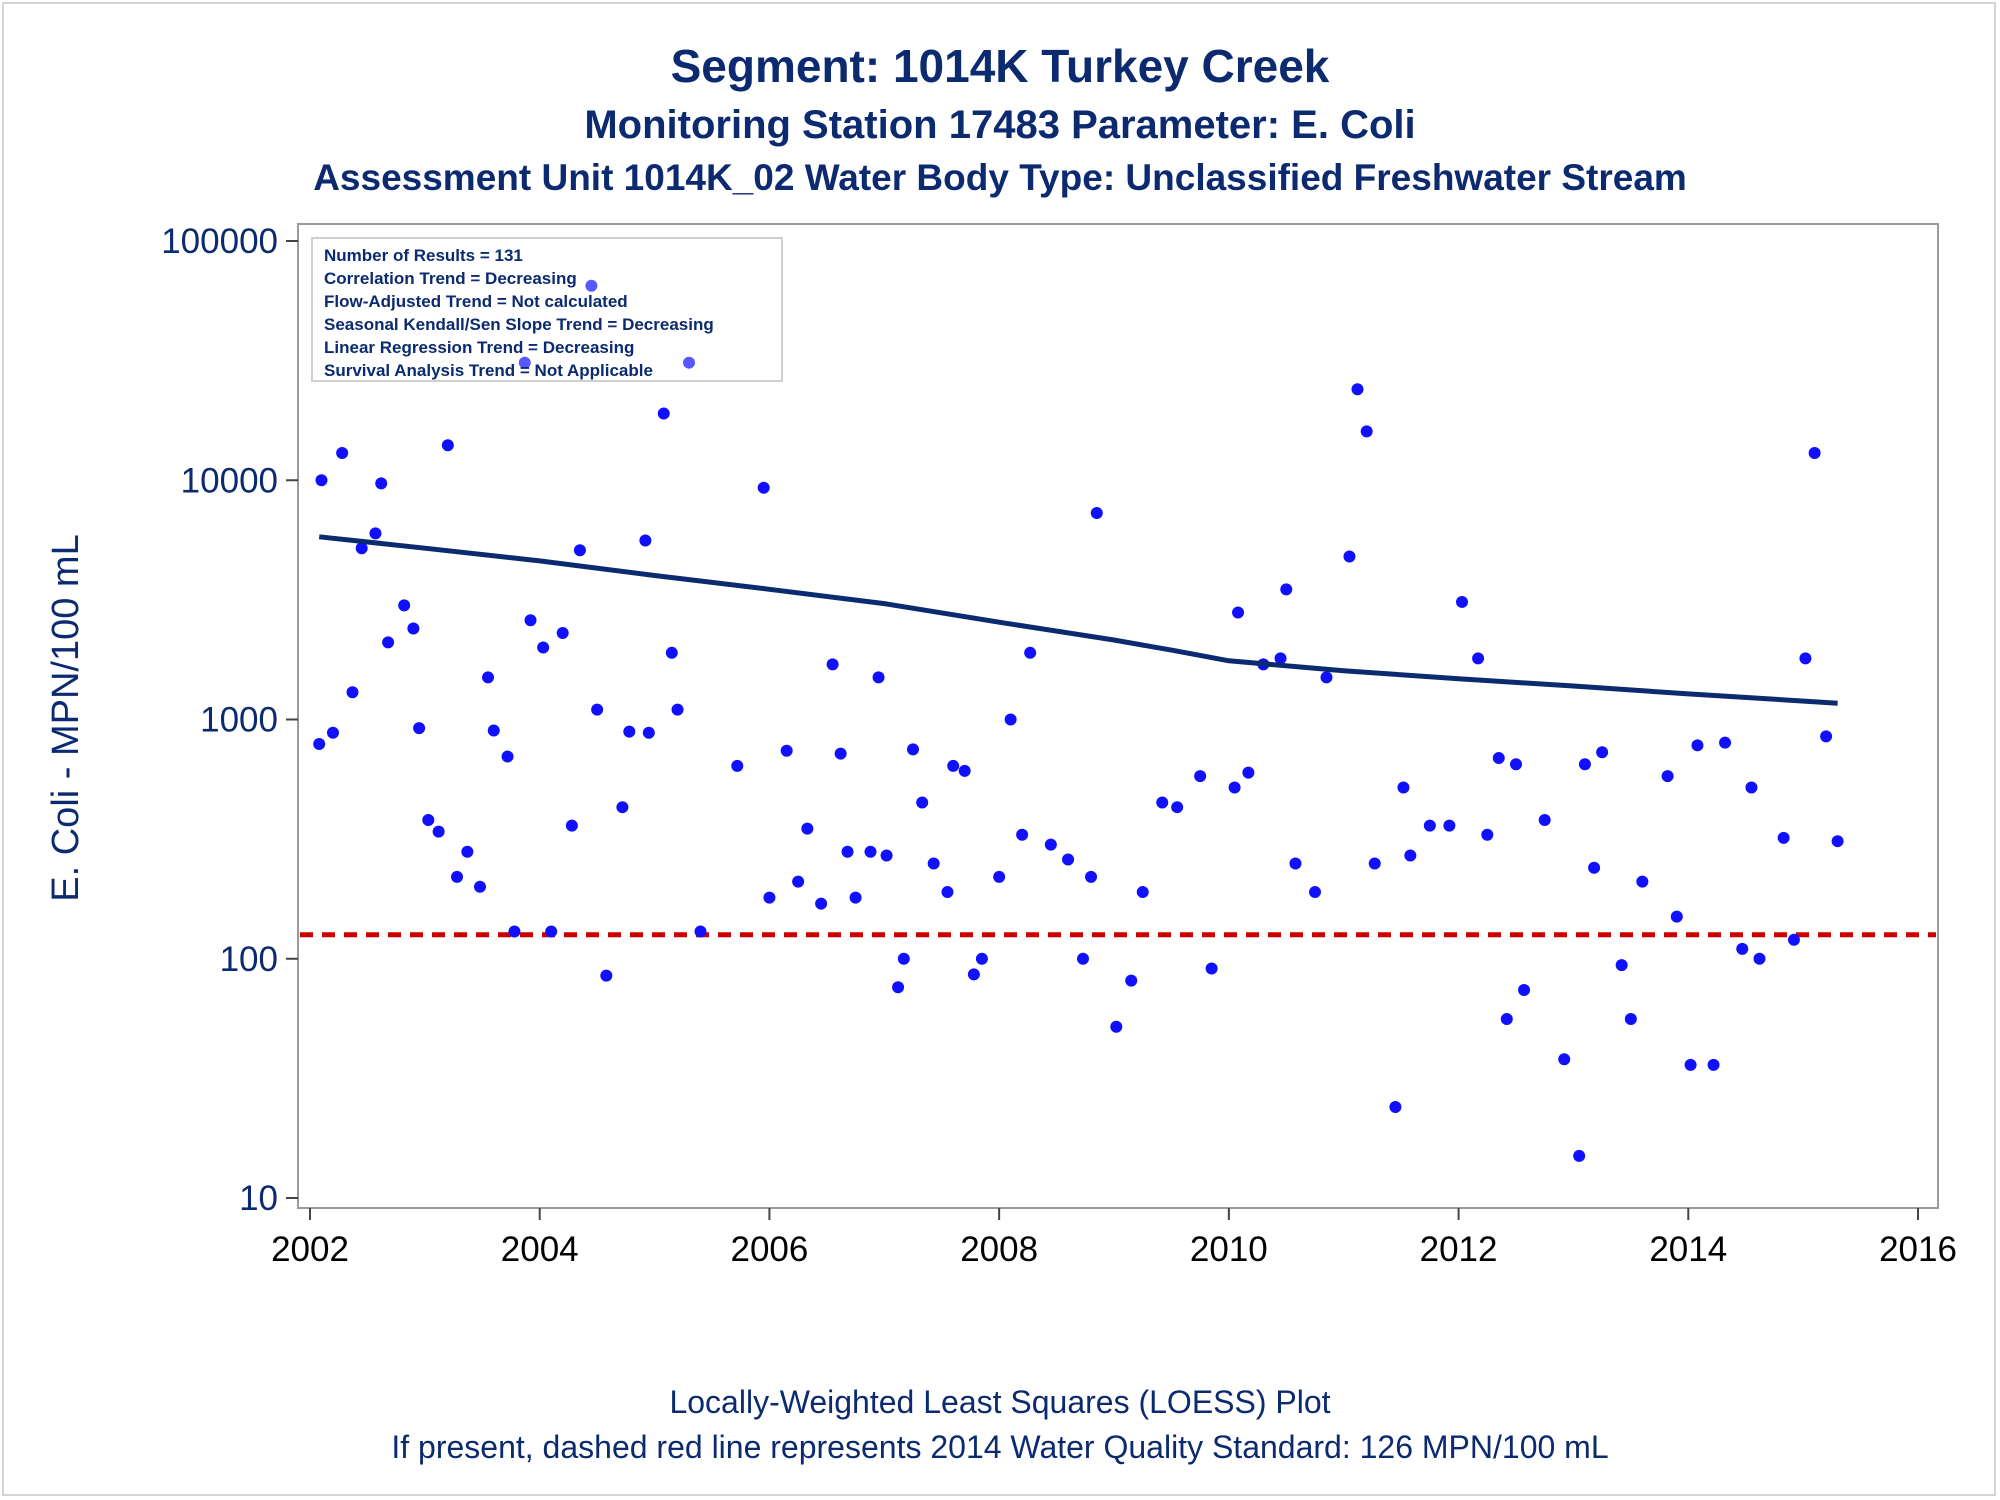 This screenshot has height=1500, width=2000. What do you see at coordinates (769, 1249) in the screenshot?
I see `x-tick-label: 2006` at bounding box center [769, 1249].